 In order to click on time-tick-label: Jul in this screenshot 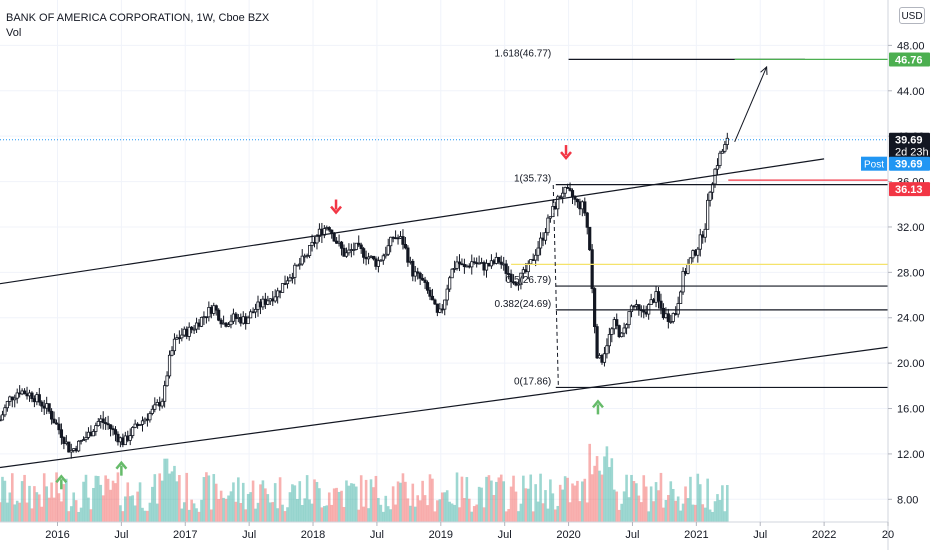, I will do `click(377, 535)`.